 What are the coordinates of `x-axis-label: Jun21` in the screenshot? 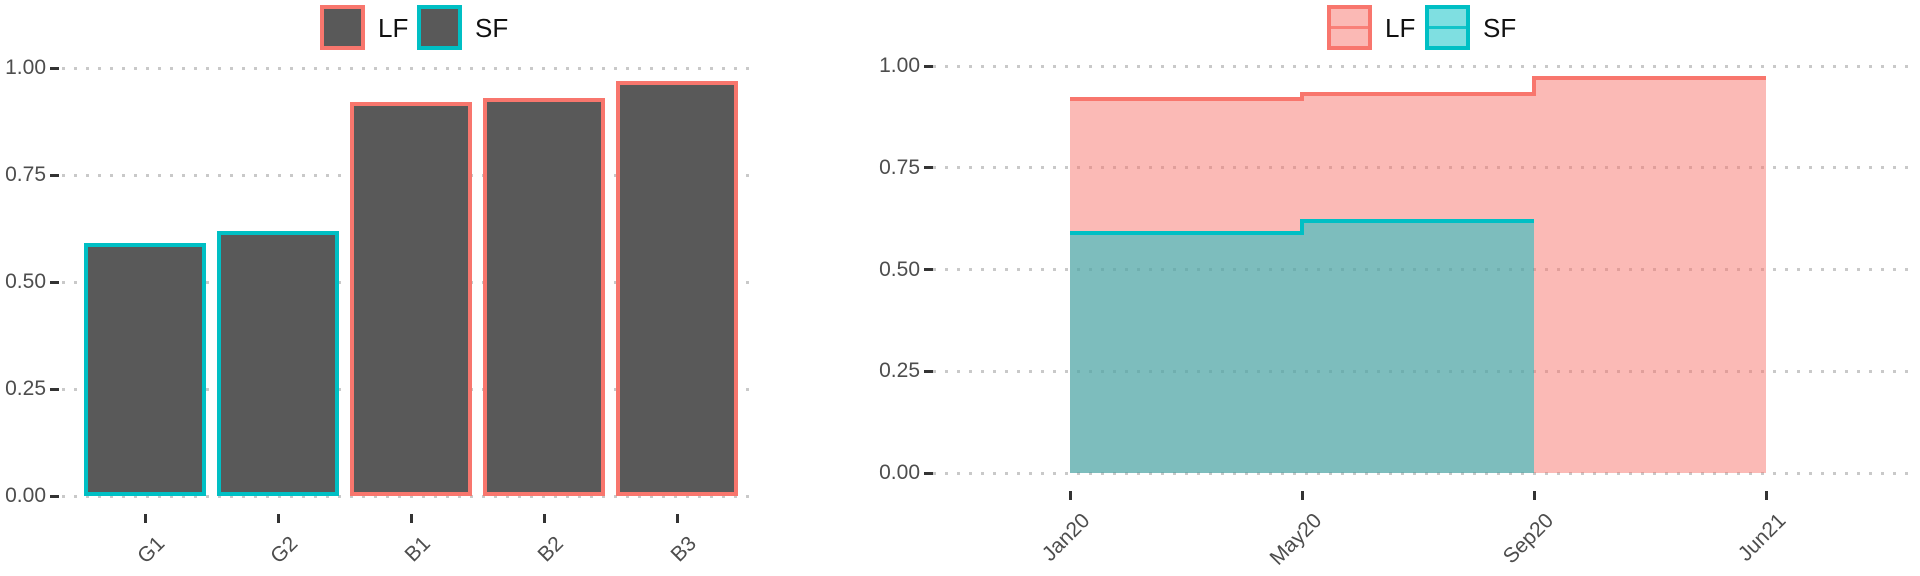 It's located at (1762, 537).